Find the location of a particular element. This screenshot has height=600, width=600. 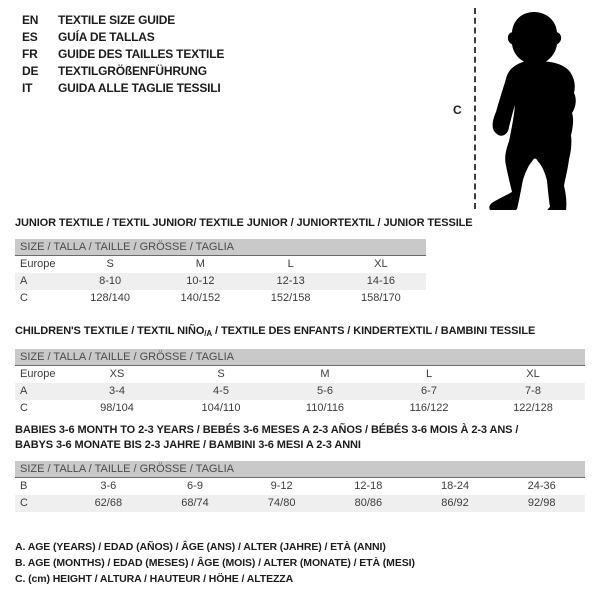

language-row-fr: FR GUIDE DES TAILLES TEXTILE is located at coordinates (123, 54).